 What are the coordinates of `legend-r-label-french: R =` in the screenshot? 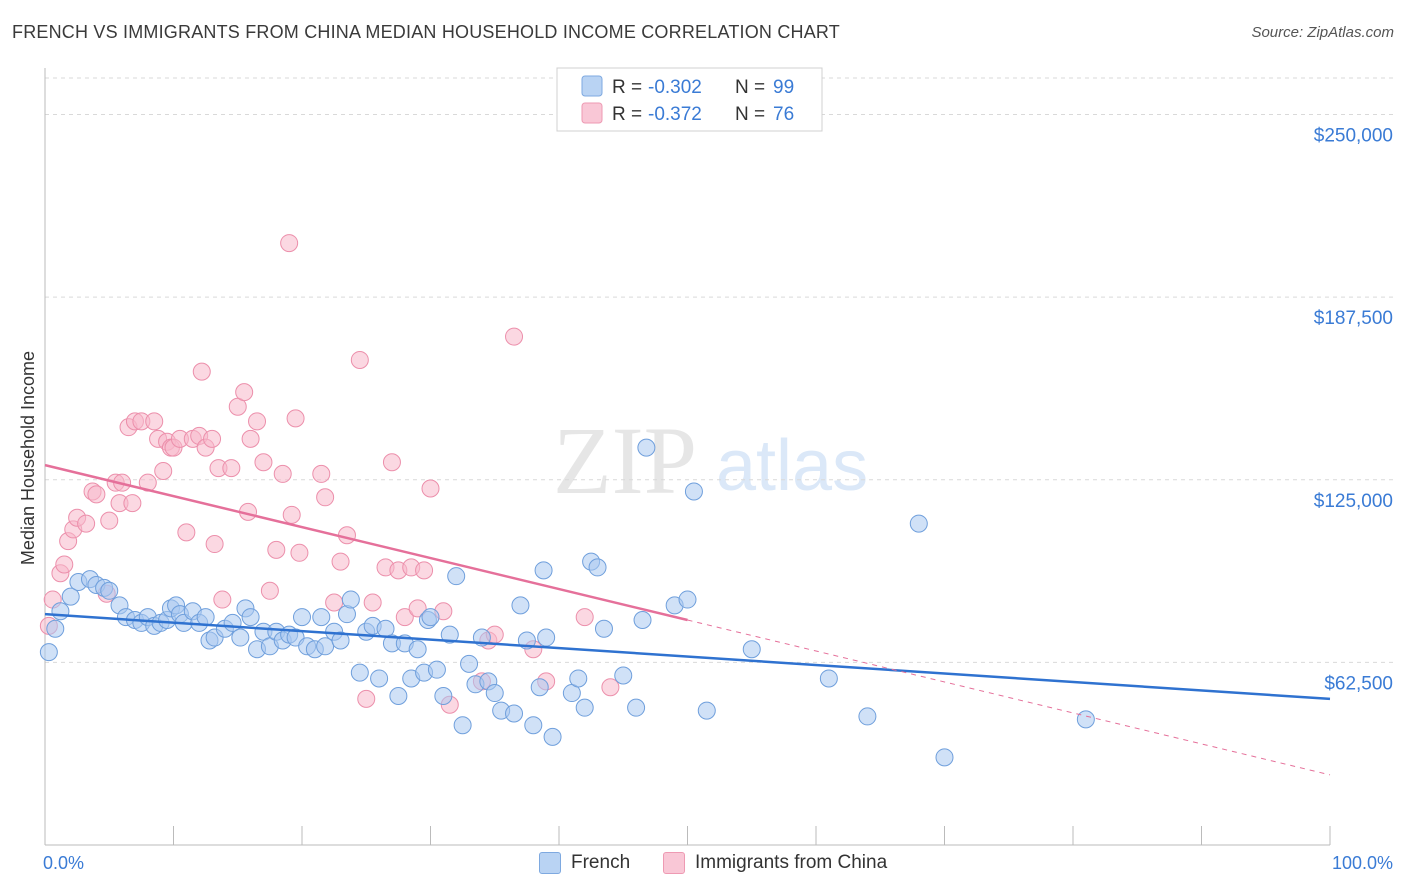 It's located at (627, 87).